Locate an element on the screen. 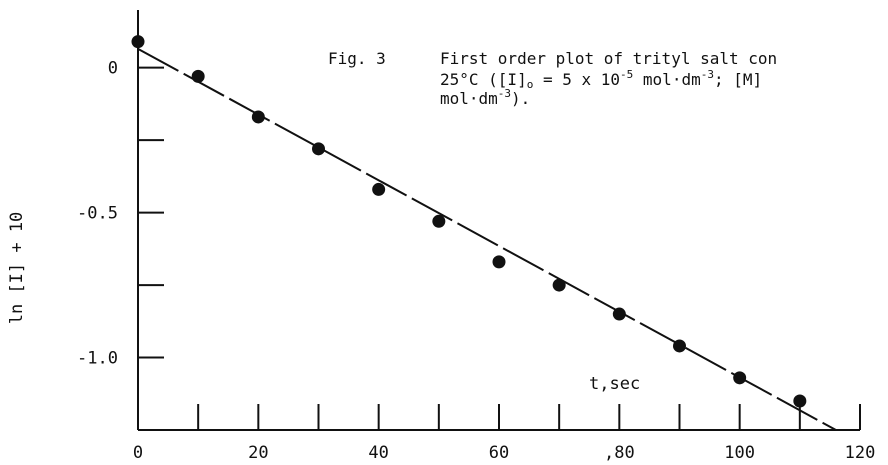  caption-line-2b: = 5 x 10 is located at coordinates (576, 79).